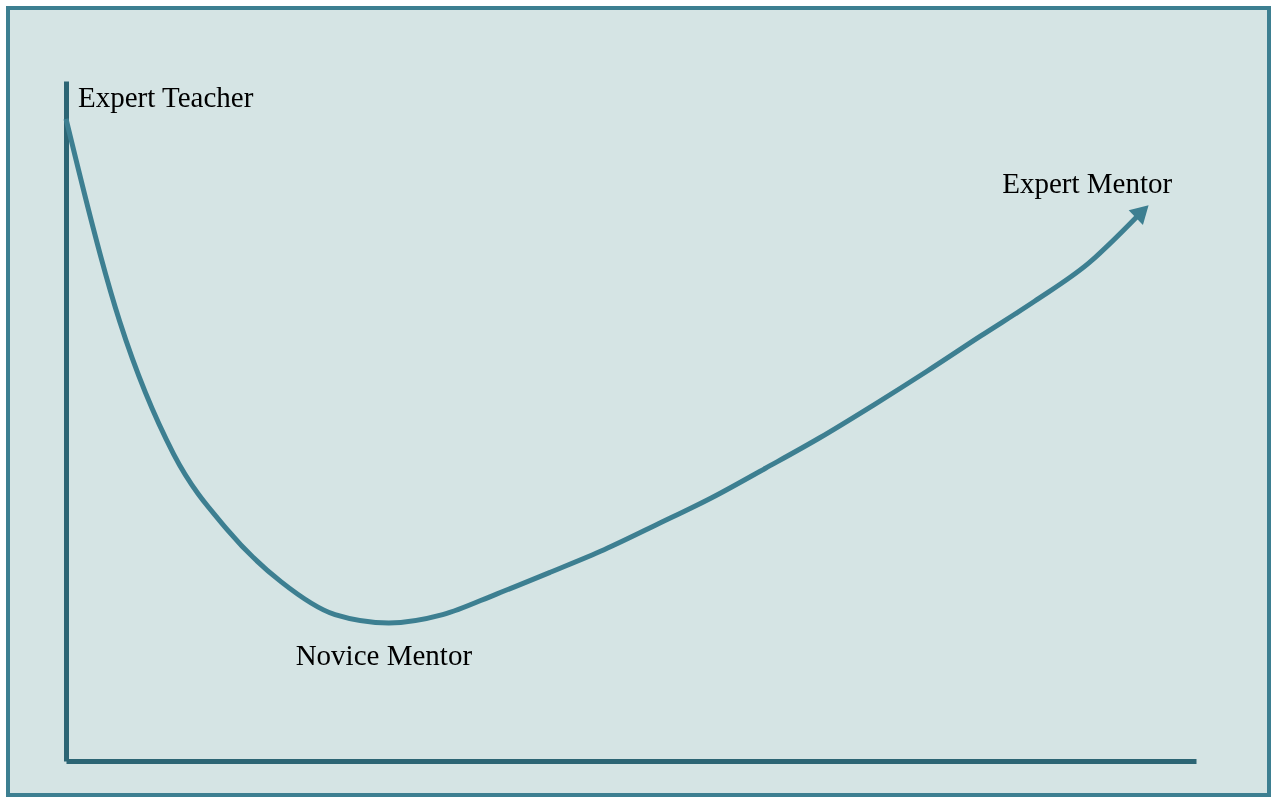  Describe the element at coordinates (166, 96) in the screenshot. I see `text: Expert Teacher` at that location.